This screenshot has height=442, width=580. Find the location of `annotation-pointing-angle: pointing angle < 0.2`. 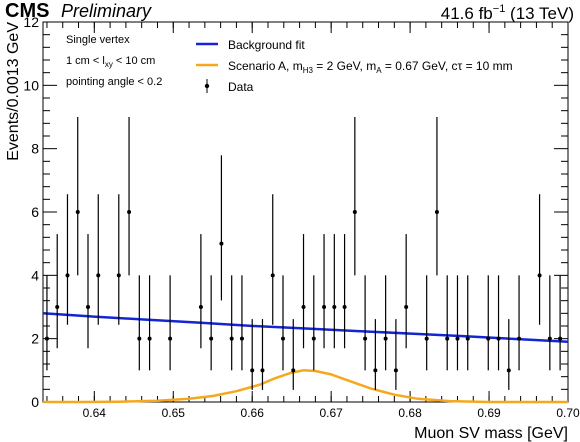

annotation-pointing-angle: pointing angle < 0.2 is located at coordinates (114, 82).